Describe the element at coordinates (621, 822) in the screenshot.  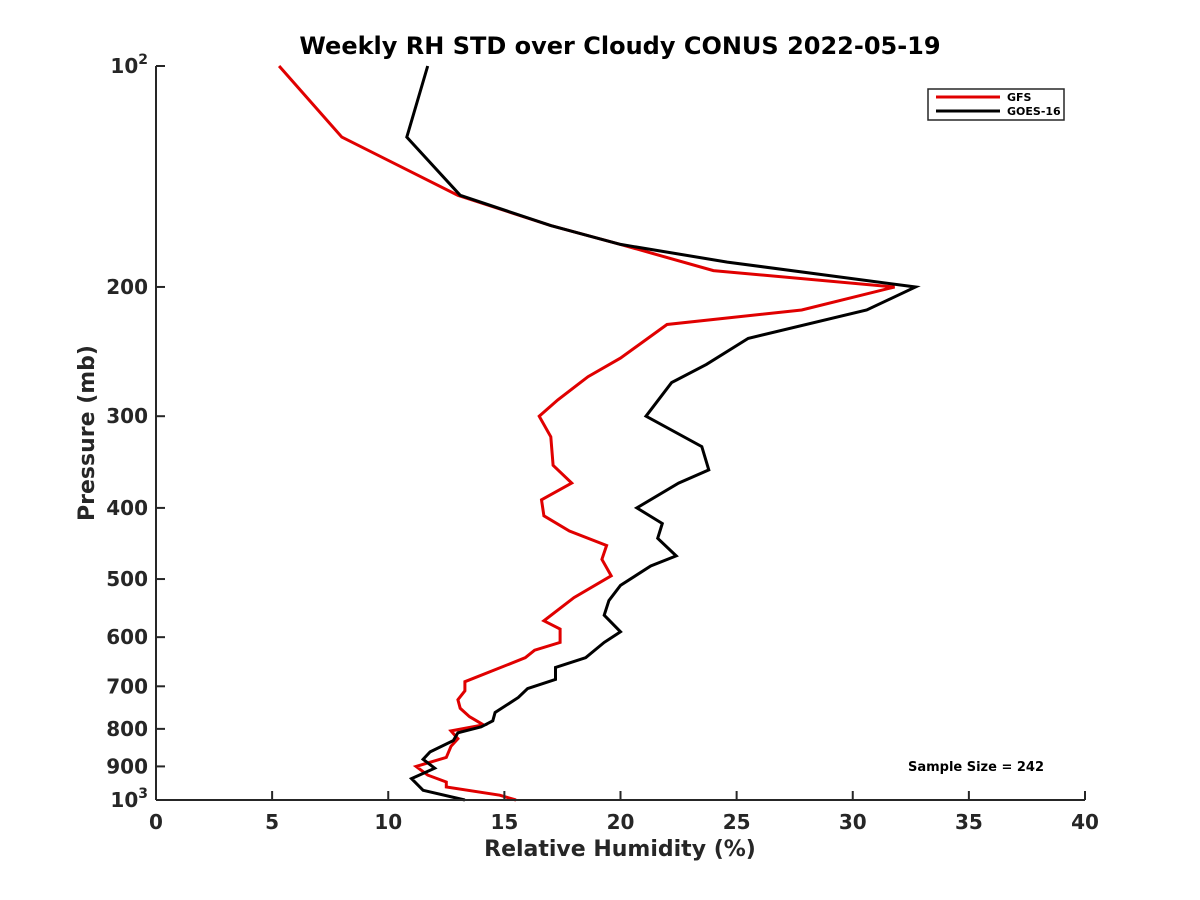
I see `x-tick-label: 20` at that location.